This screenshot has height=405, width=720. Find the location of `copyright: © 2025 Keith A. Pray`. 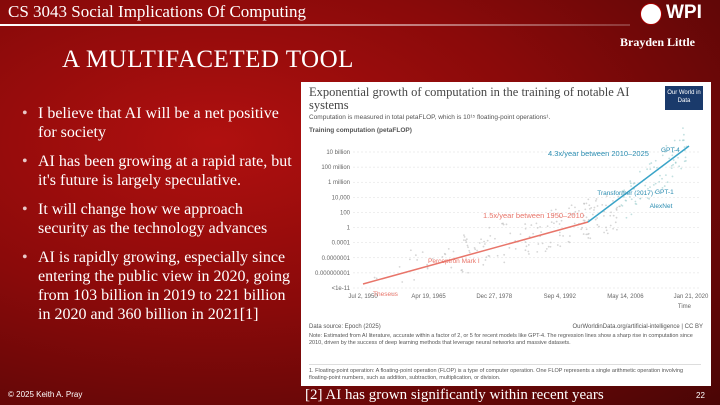

copyright: © 2025 Keith A. Pray is located at coordinates (45, 394).